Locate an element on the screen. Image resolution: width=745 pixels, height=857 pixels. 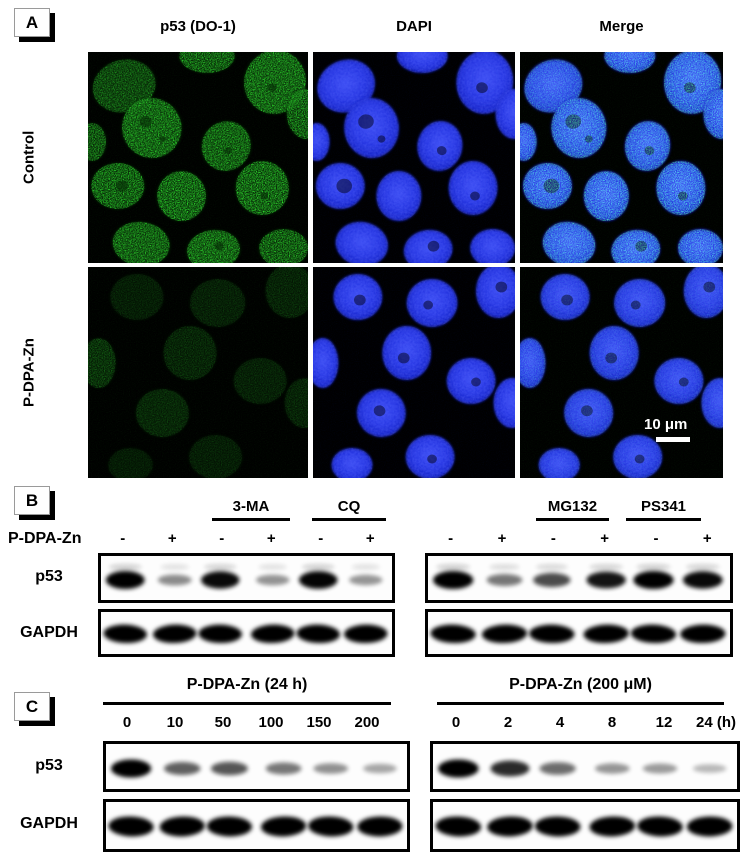
panel-a-label: A is located at coordinates (32, 22).